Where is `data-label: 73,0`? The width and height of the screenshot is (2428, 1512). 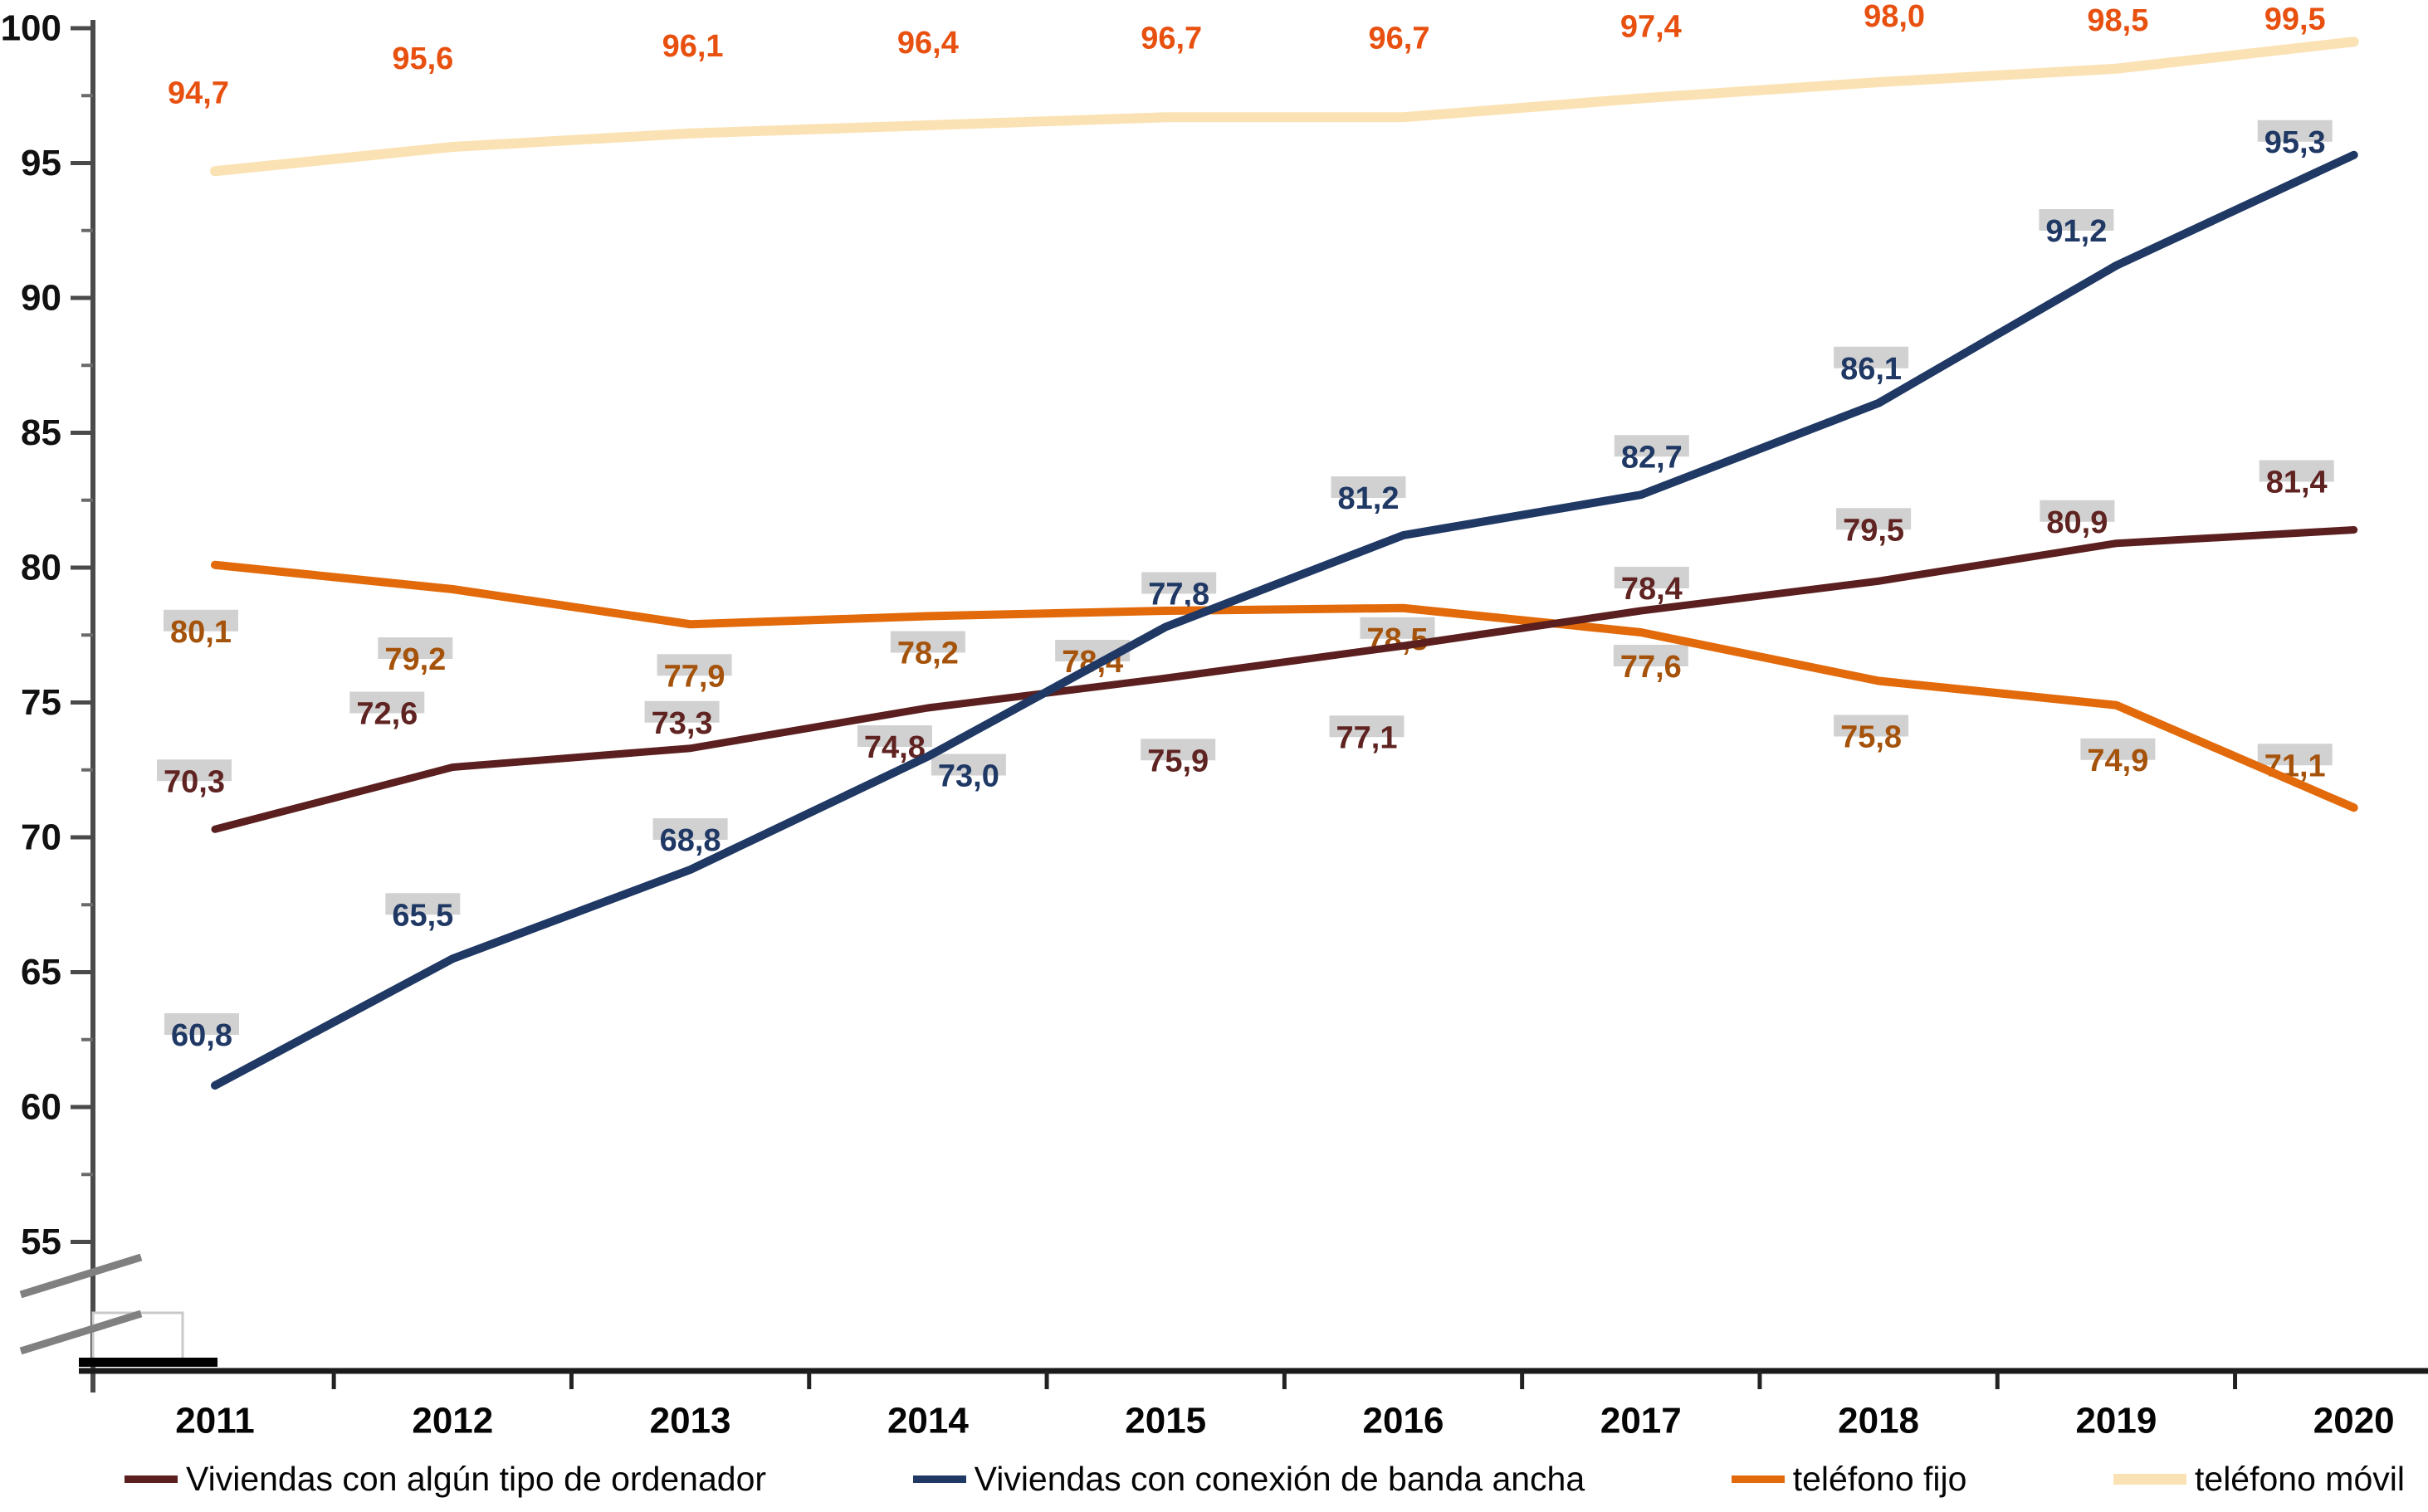
data-label: 73,0 is located at coordinates (968, 777).